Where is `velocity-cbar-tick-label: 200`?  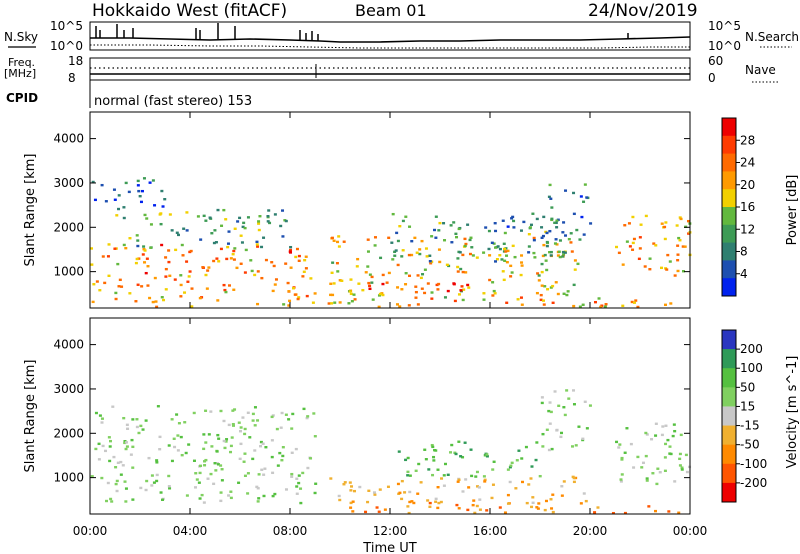 velocity-cbar-tick-label: 200 is located at coordinates (751, 349).